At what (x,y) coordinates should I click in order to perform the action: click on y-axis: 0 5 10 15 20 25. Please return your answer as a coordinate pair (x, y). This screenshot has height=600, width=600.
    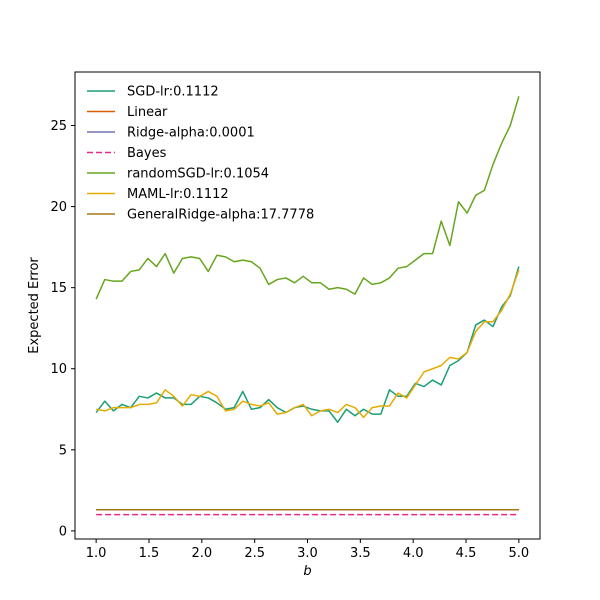
    Looking at the image, I should click on (62, 329).